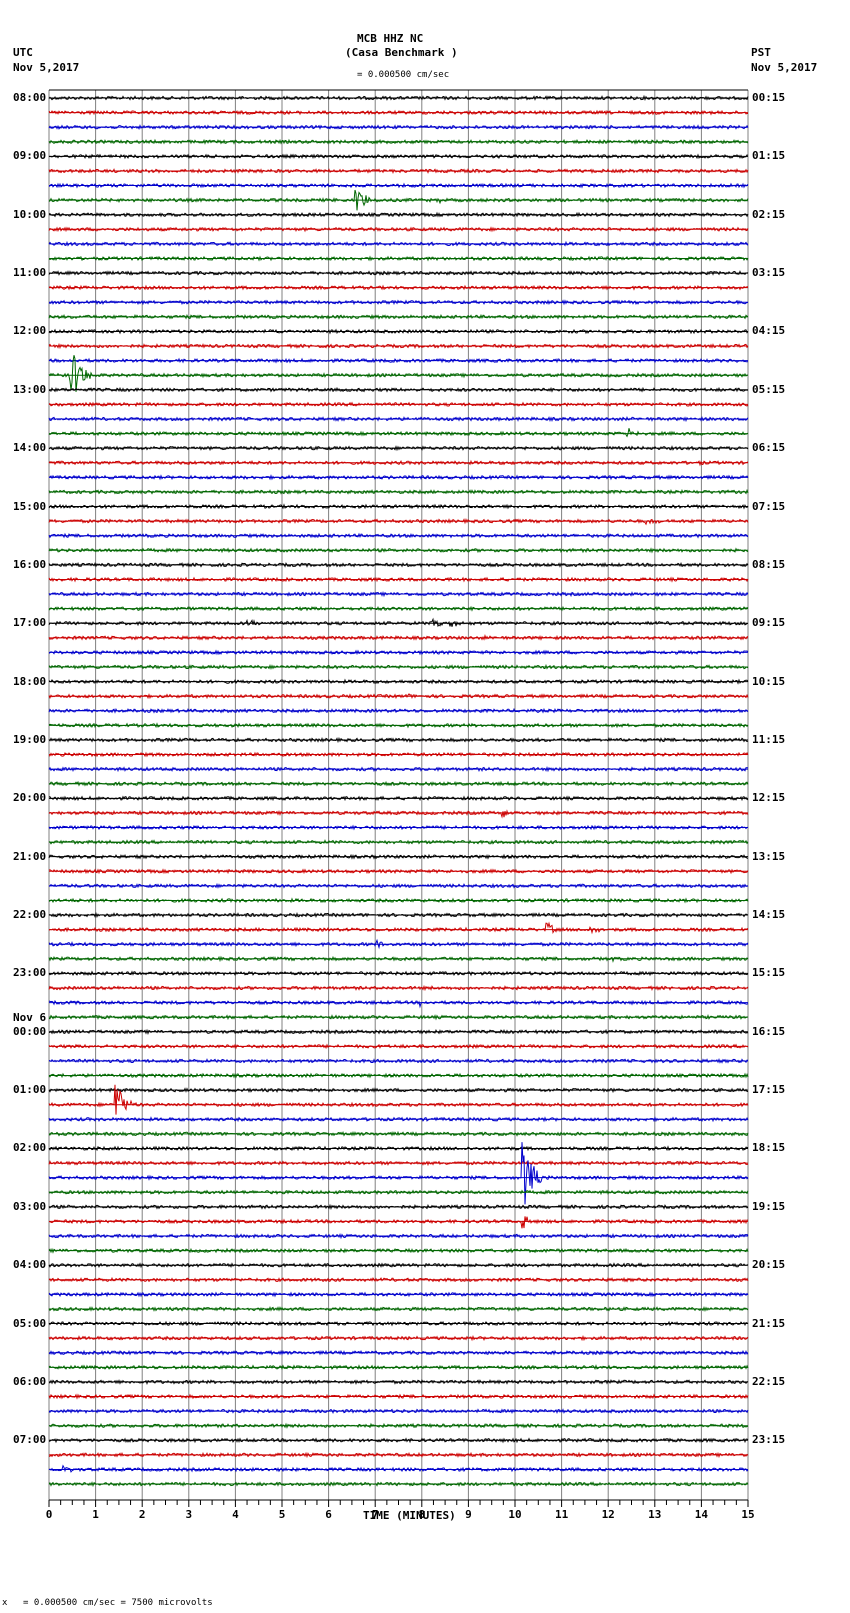 The width and height of the screenshot is (850, 1613). I want to click on left-hour-label: 20:00, so click(30, 798).